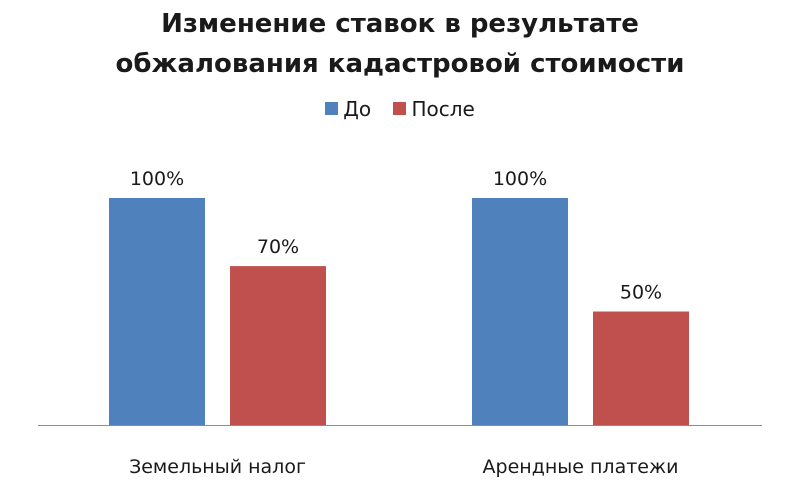 This screenshot has height=487, width=800. What do you see at coordinates (157, 179) in the screenshot?
I see `data-label-0-0: 100%` at bounding box center [157, 179].